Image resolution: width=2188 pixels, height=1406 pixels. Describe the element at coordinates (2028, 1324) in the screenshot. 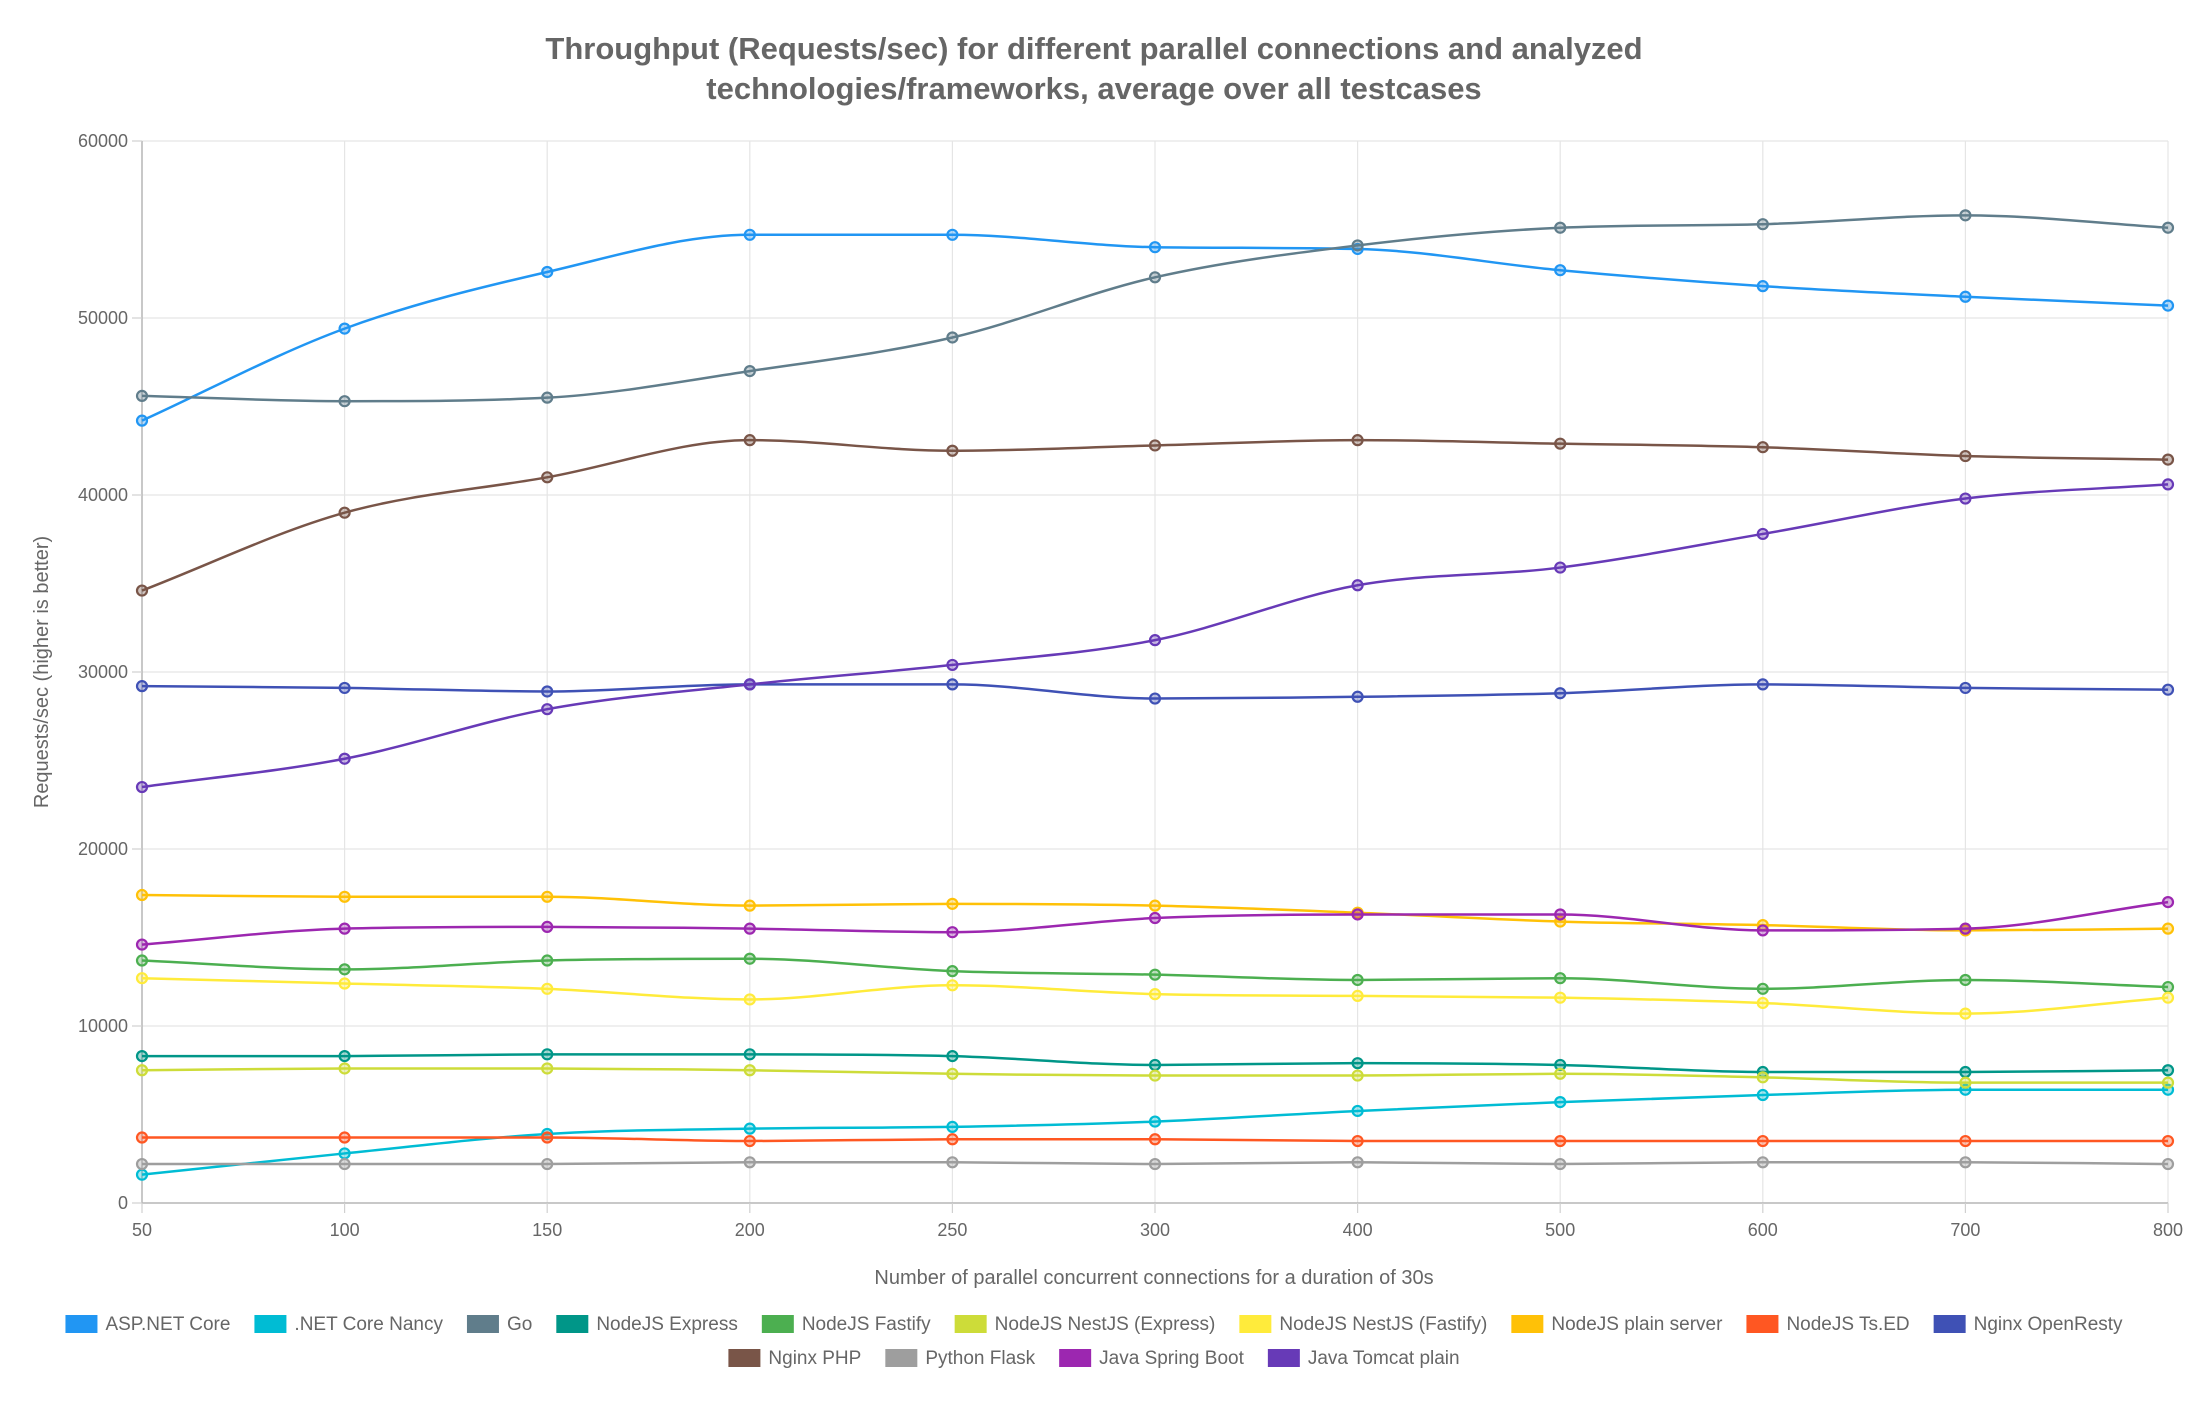

I see `legend-item-nginx-openresty: Nginx OpenResty` at that location.